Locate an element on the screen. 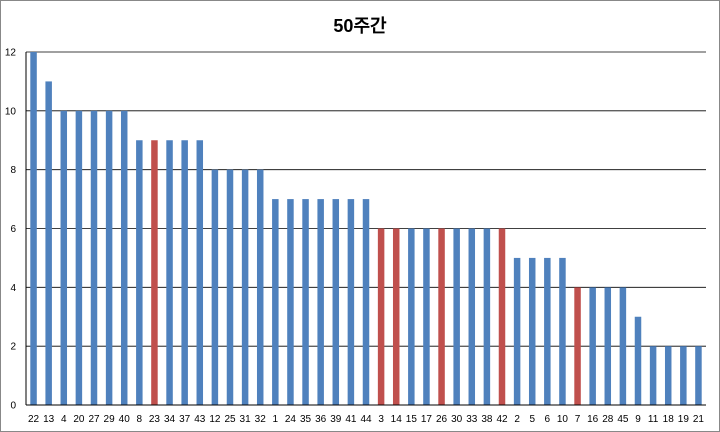 The width and height of the screenshot is (720, 432). x-tick-label: 9 is located at coordinates (638, 419).